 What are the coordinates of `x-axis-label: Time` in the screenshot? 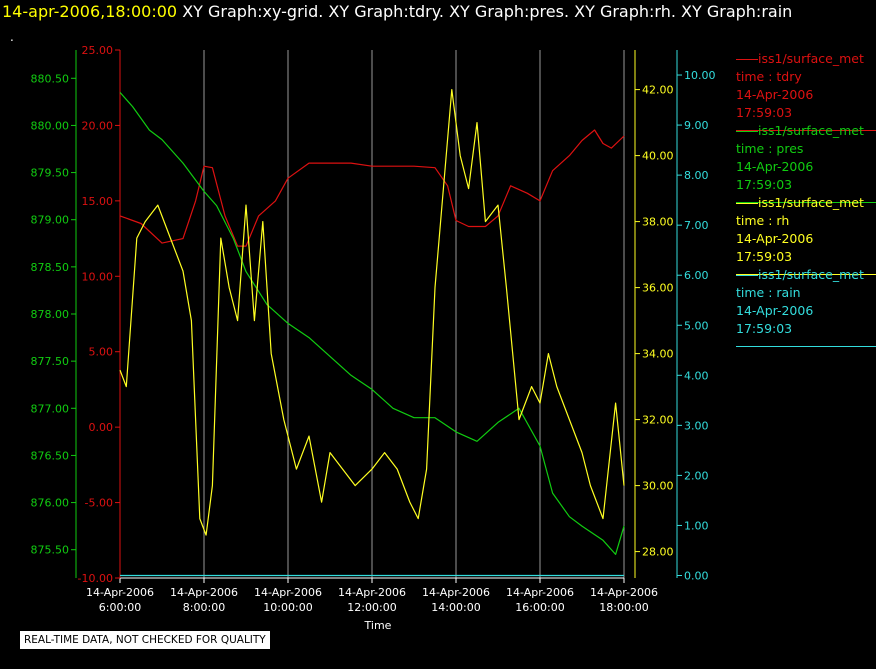 It's located at (378, 625).